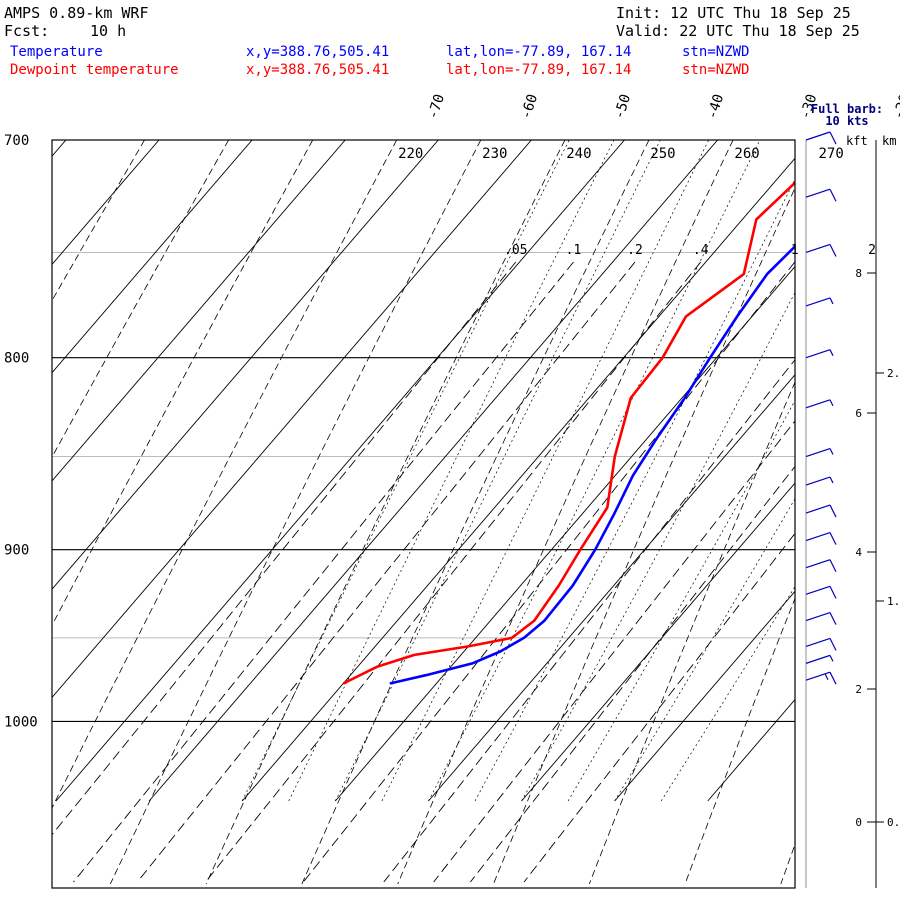  What do you see at coordinates (539, 70) in the screenshot?
I see `legend-dewpoint-latlon: lat,lon=-77.89, 167.14` at bounding box center [539, 70].